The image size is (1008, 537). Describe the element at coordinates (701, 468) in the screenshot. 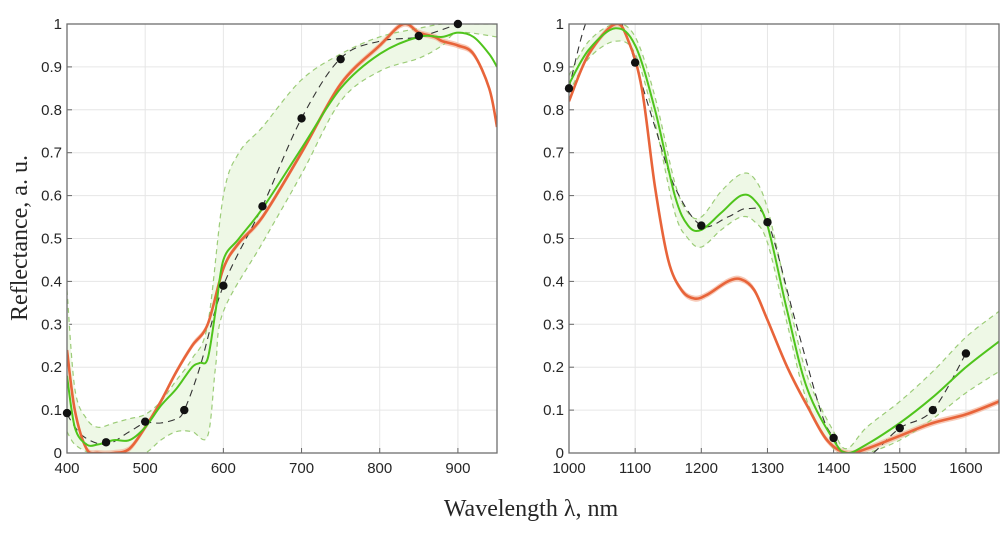

I see `x-tick-label: 1200` at that location.